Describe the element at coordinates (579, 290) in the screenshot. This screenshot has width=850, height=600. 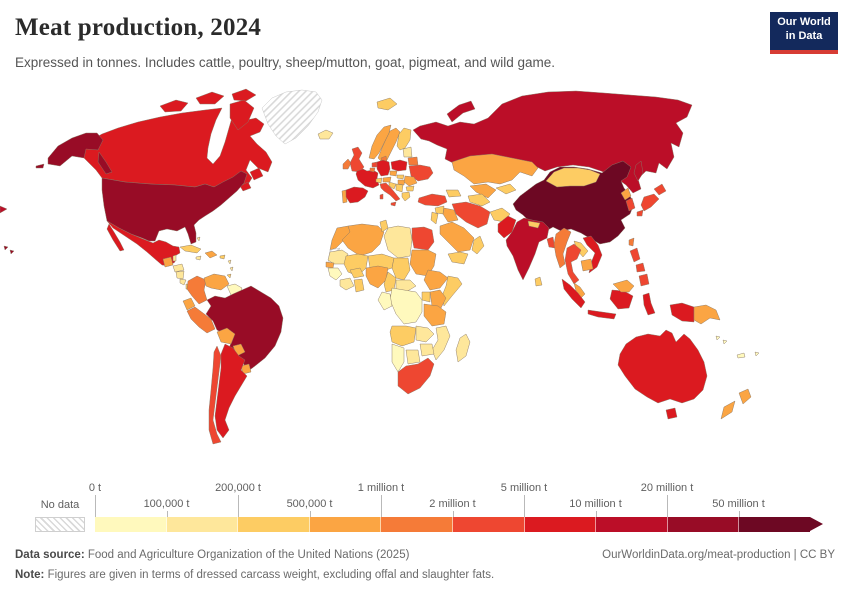
I see `country-malaysia` at that location.